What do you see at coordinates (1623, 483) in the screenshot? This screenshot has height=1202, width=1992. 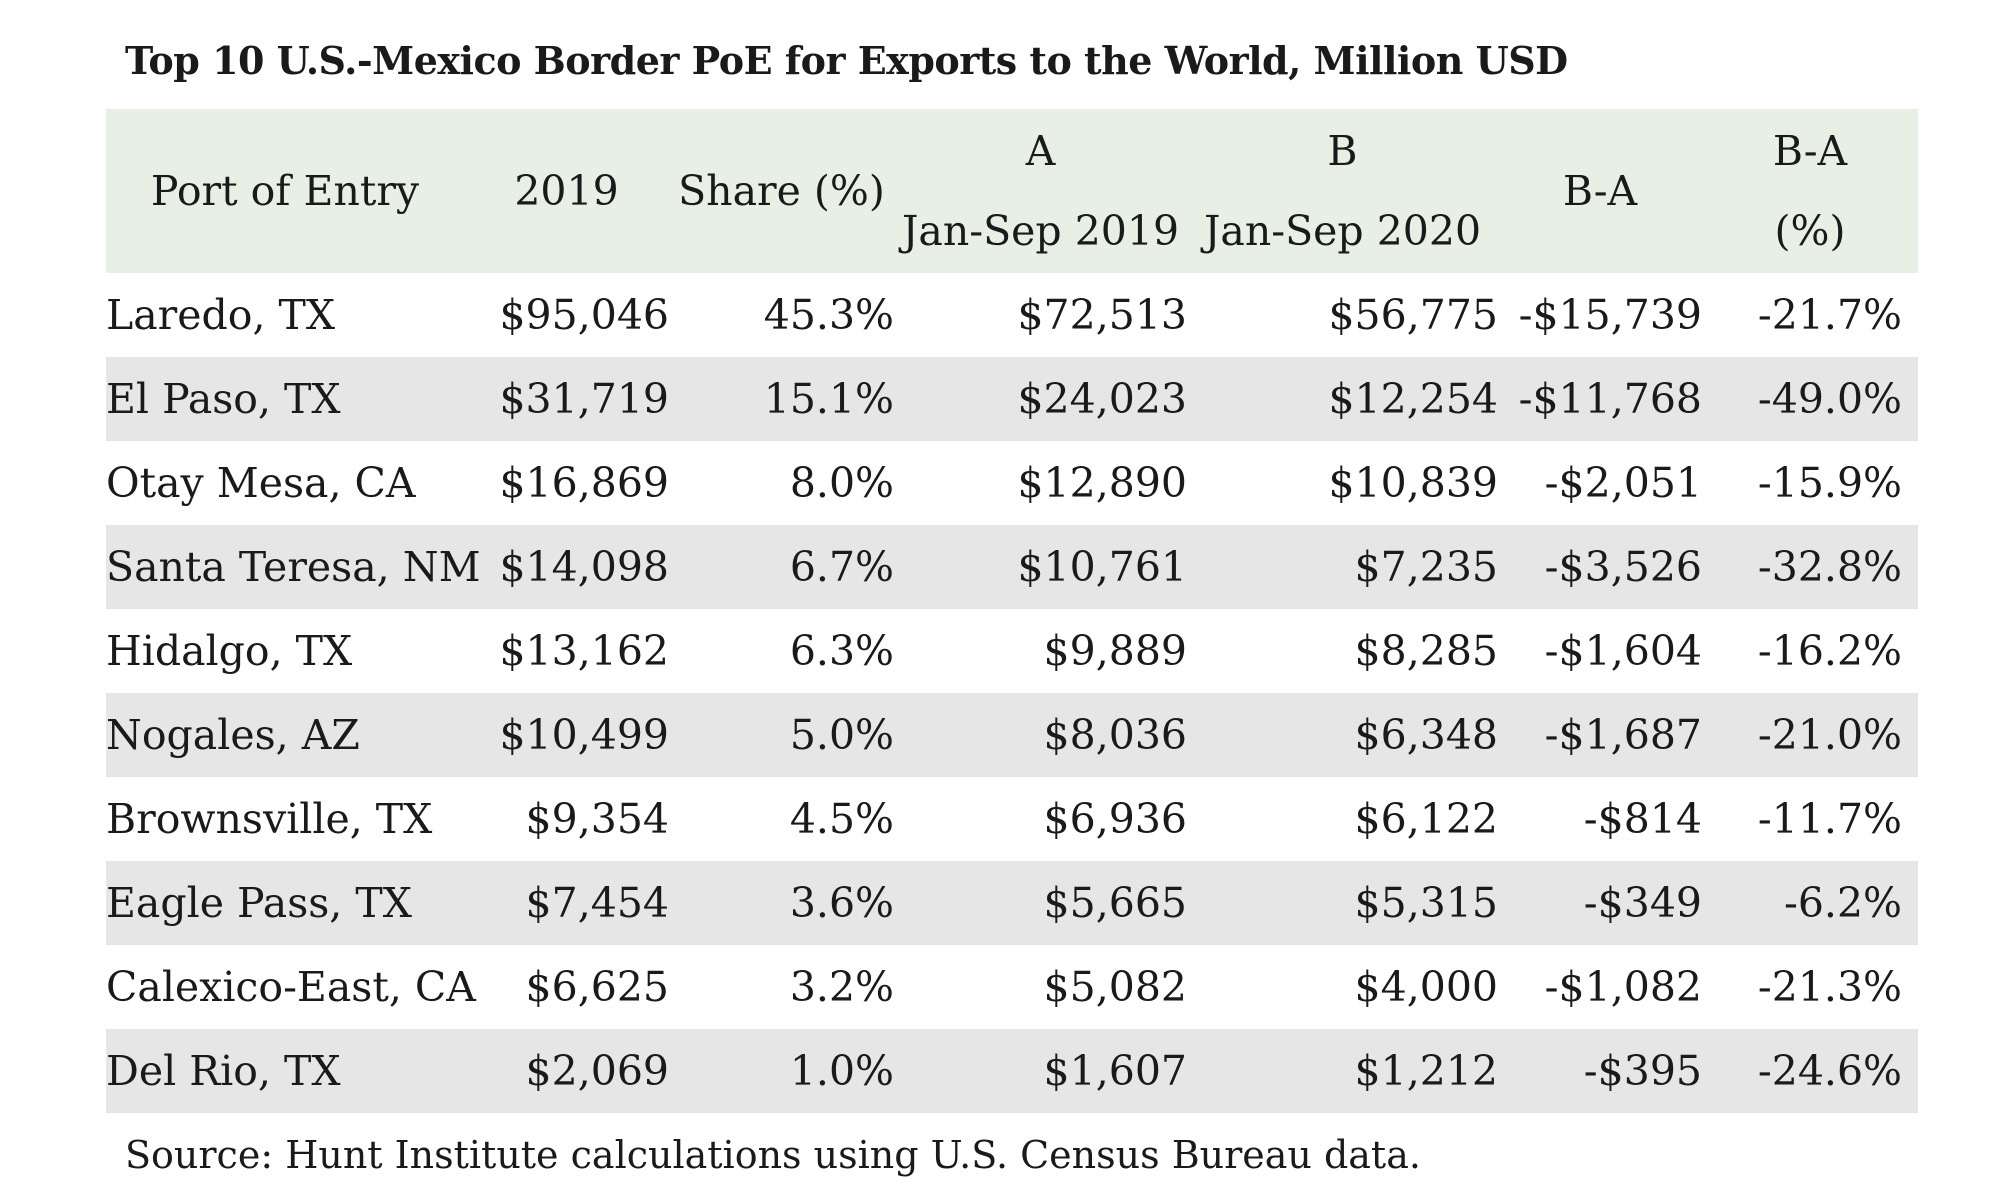 I see `cell-b-minus-a: -$2,051` at bounding box center [1623, 483].